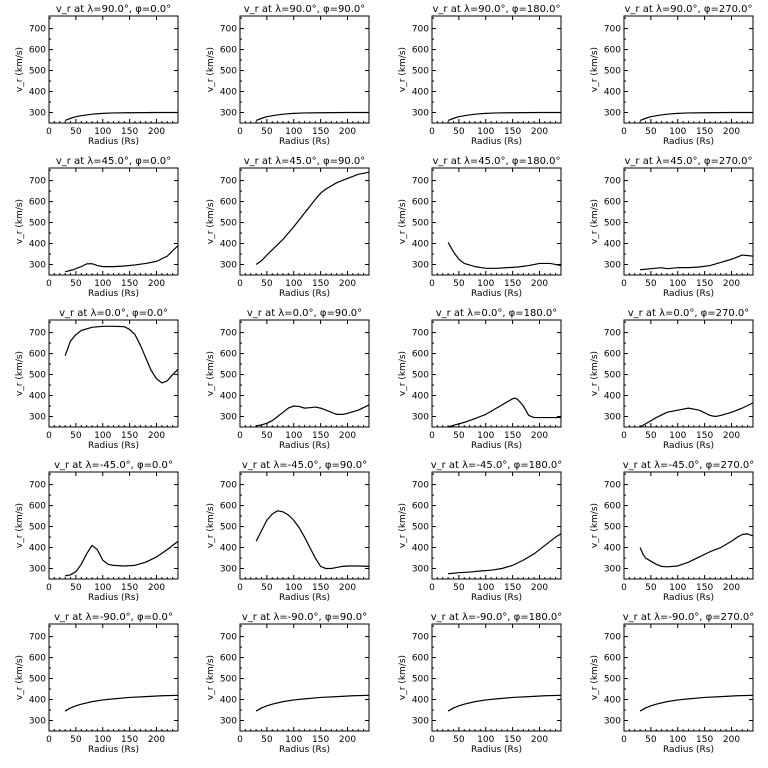 This screenshot has height=768, width=768. I want to click on panel-title: v_r at λ=45.0°, φ=90.0°, so click(305, 161).